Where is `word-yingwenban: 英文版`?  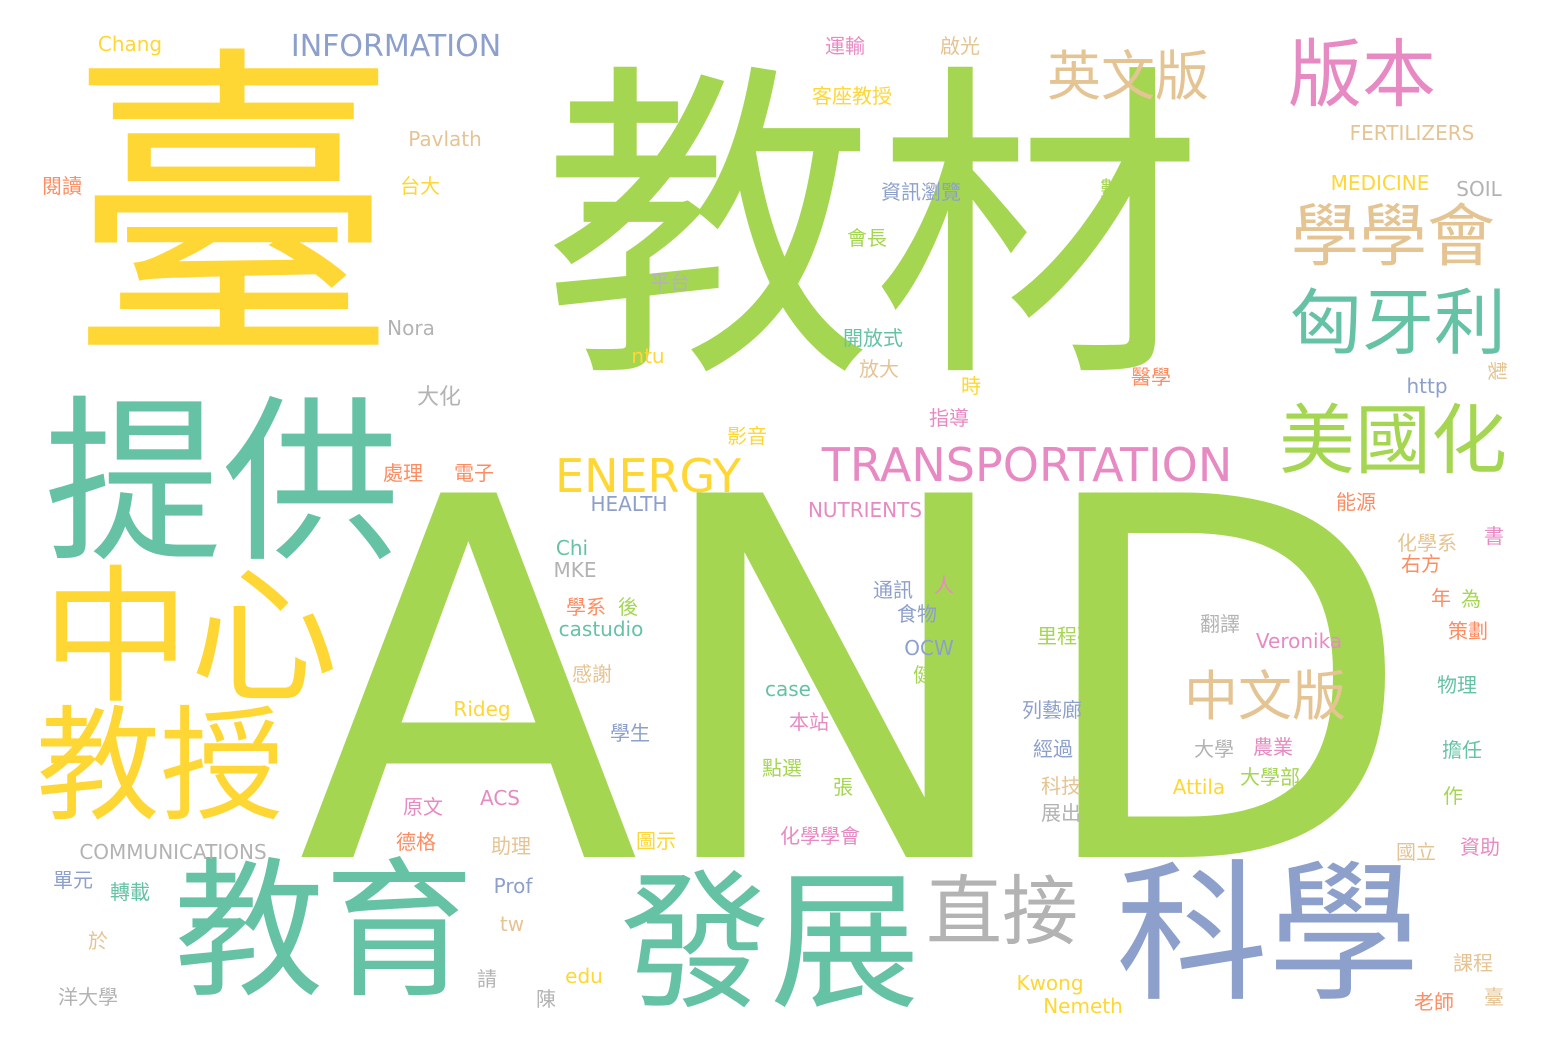 word-yingwenban: 英文版 is located at coordinates (1128, 77).